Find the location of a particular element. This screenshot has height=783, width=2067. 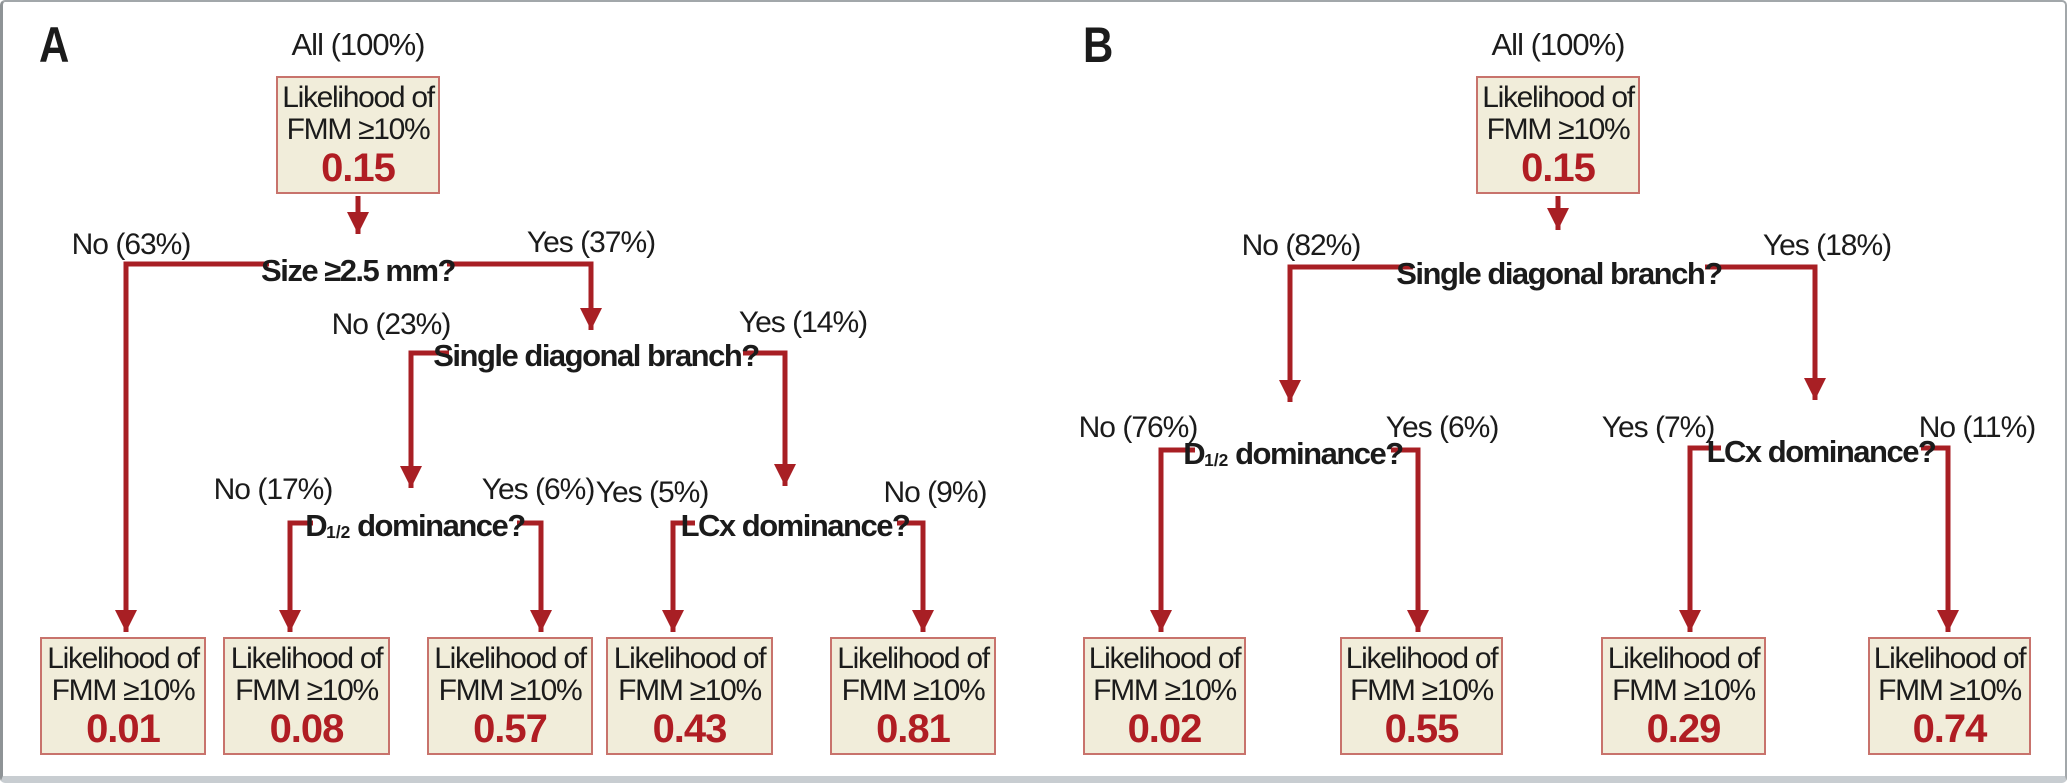

a-q1-yes-branch is located at coordinates (525, 295).